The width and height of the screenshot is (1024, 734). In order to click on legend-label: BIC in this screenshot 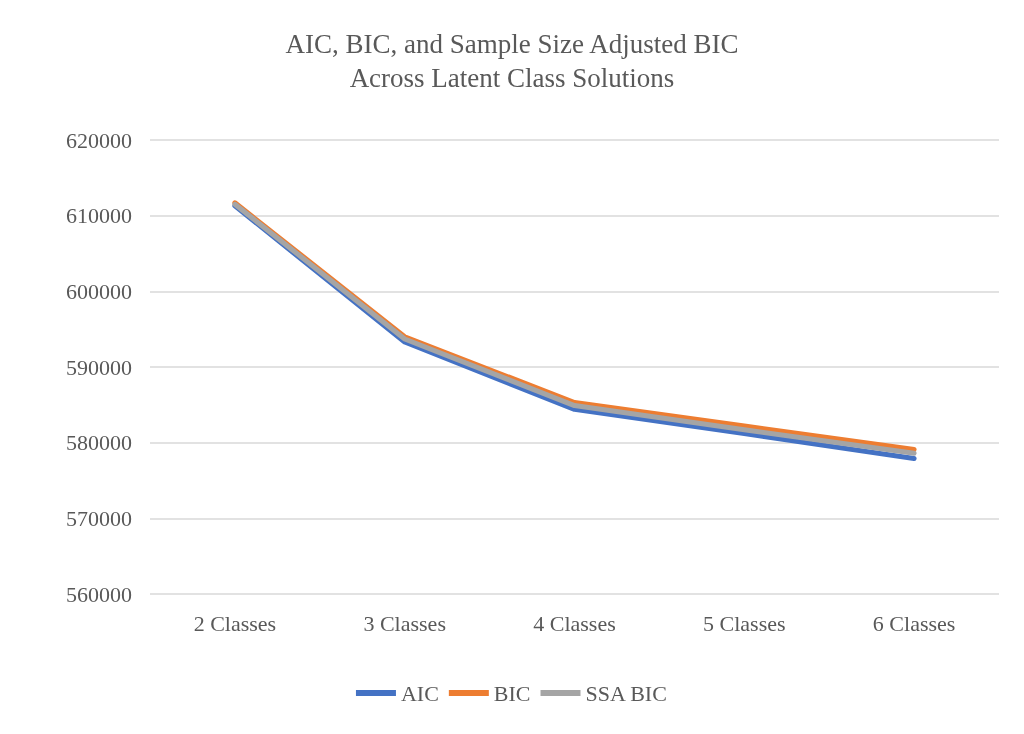, I will do `click(512, 693)`.